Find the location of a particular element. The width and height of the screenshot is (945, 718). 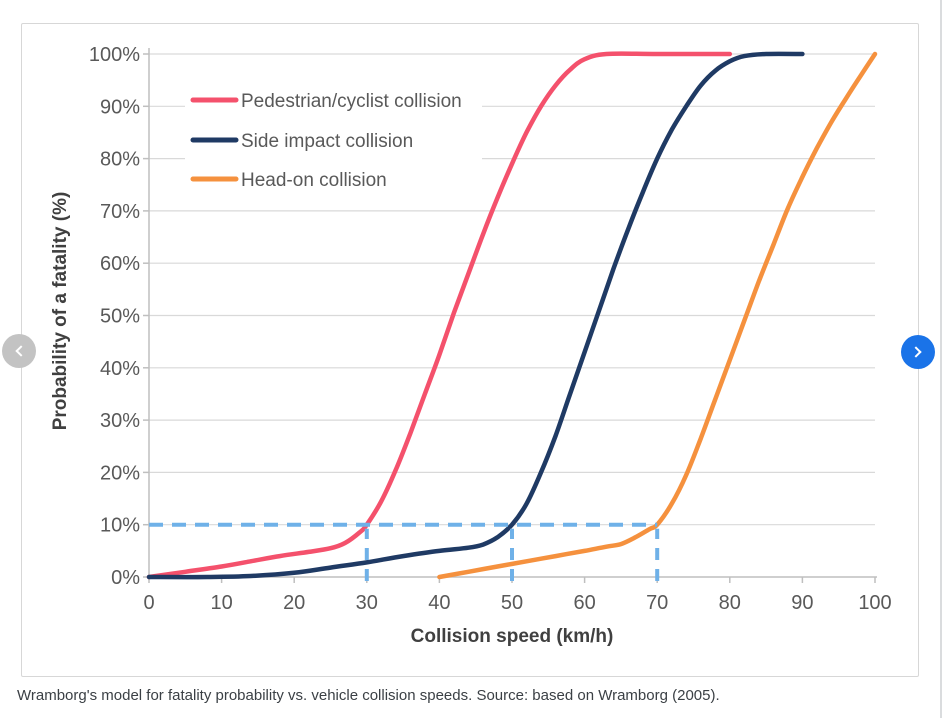

svg-text: 0% is located at coordinates (125, 578).